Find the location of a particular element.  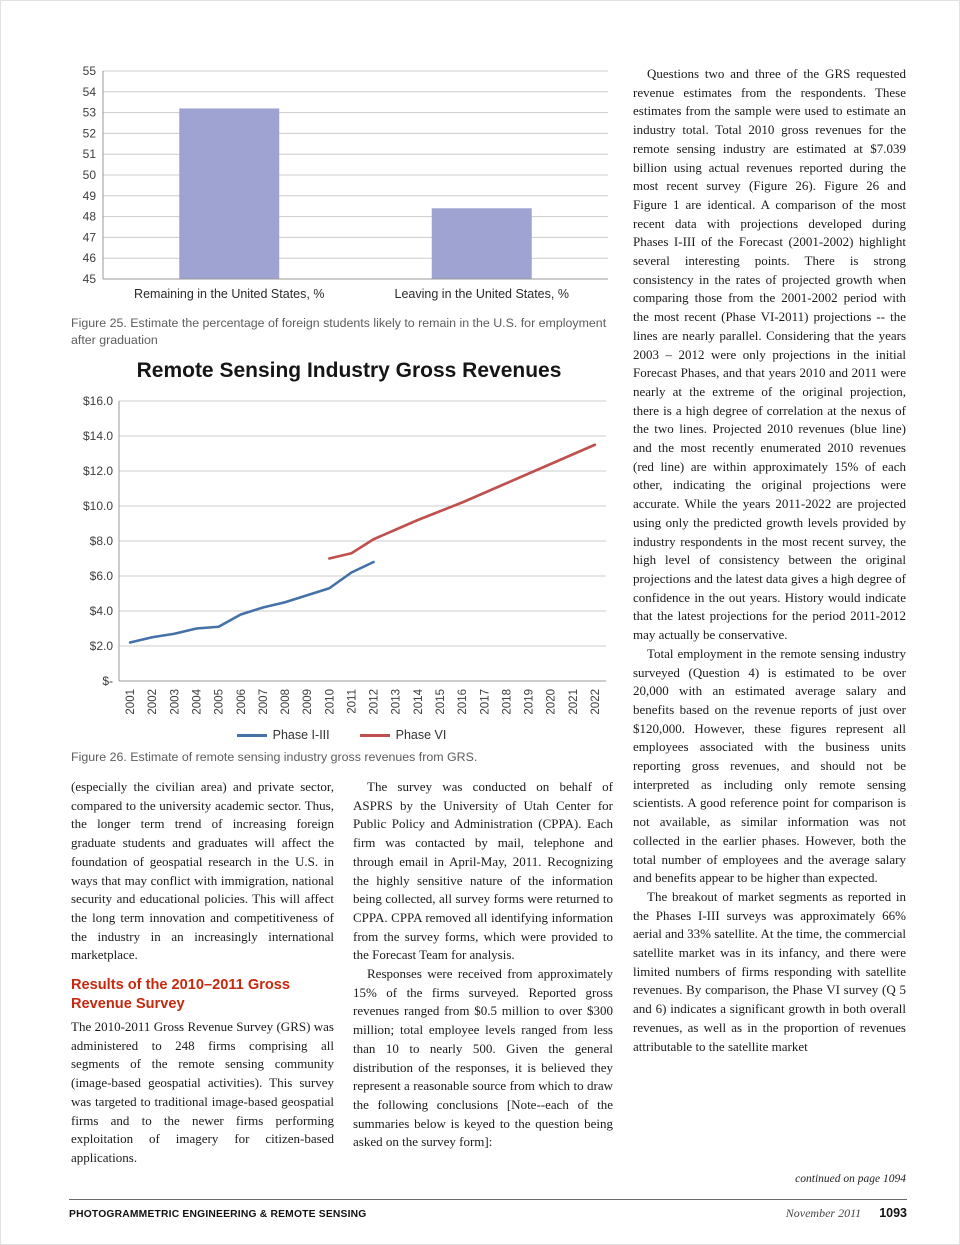

svg-text:Remaining in the United States: Remaining in the United States, % is located at coordinates (229, 294).